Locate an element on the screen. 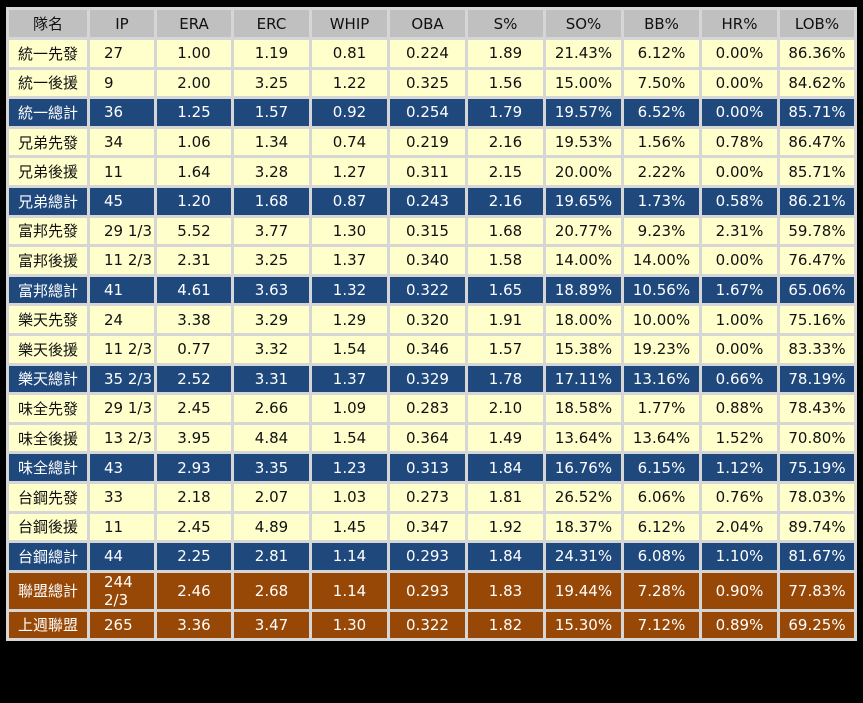 Image resolution: width=863 pixels, height=703 pixels. stat-cell: 0.66% is located at coordinates (739, 379).